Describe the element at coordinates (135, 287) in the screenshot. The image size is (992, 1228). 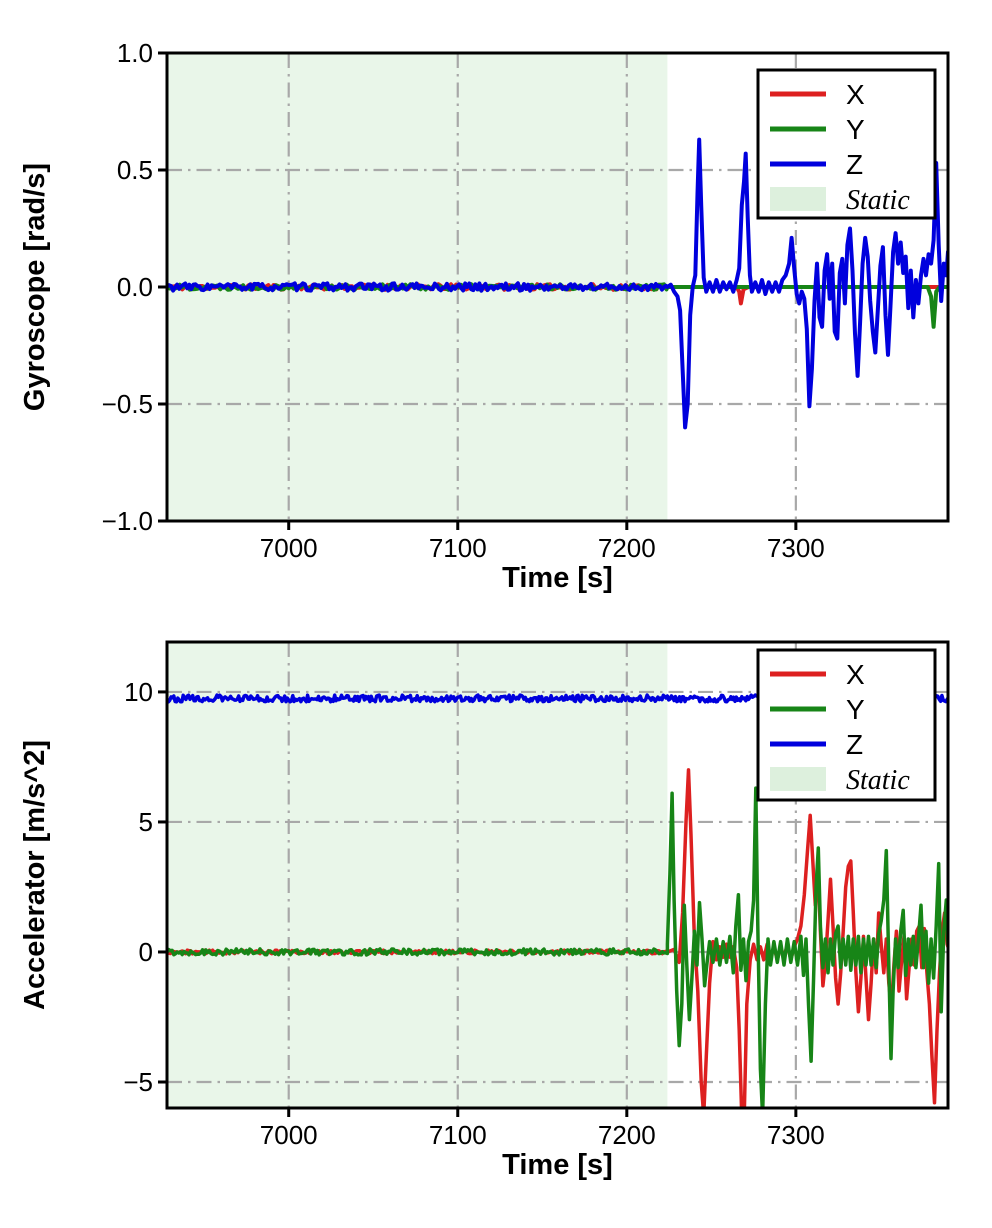
I see `y-tick-label: 0.0` at that location.